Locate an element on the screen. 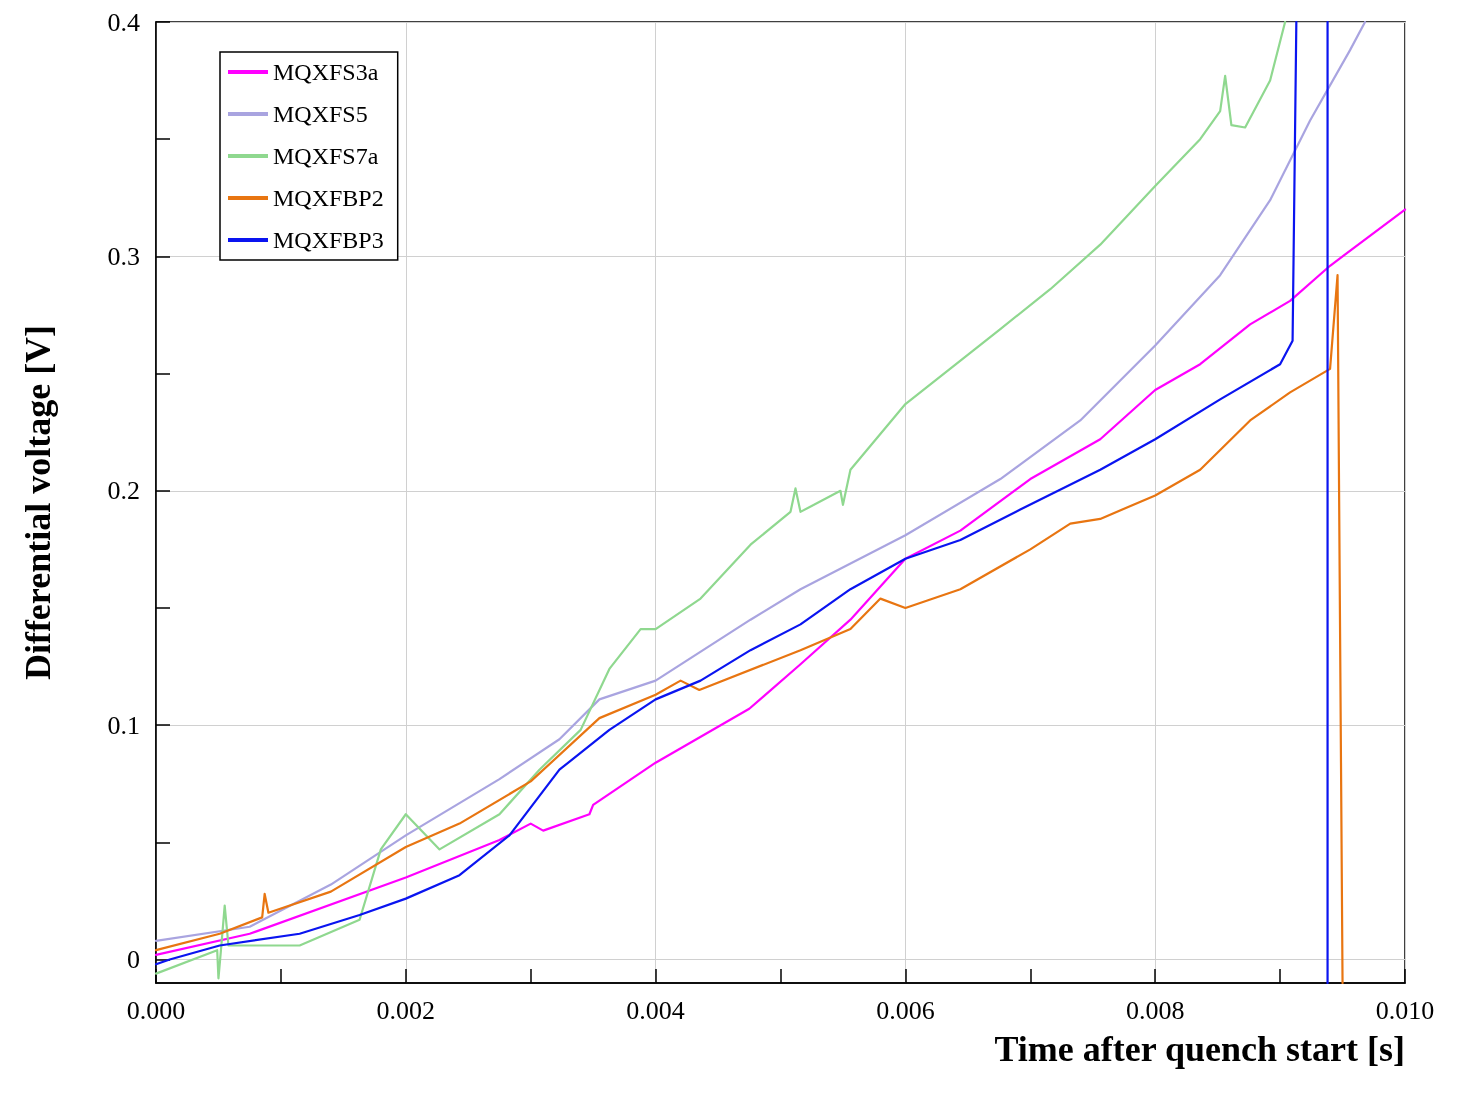 The image size is (1473, 1096). legend-label: MQXFBP2 is located at coordinates (328, 198).